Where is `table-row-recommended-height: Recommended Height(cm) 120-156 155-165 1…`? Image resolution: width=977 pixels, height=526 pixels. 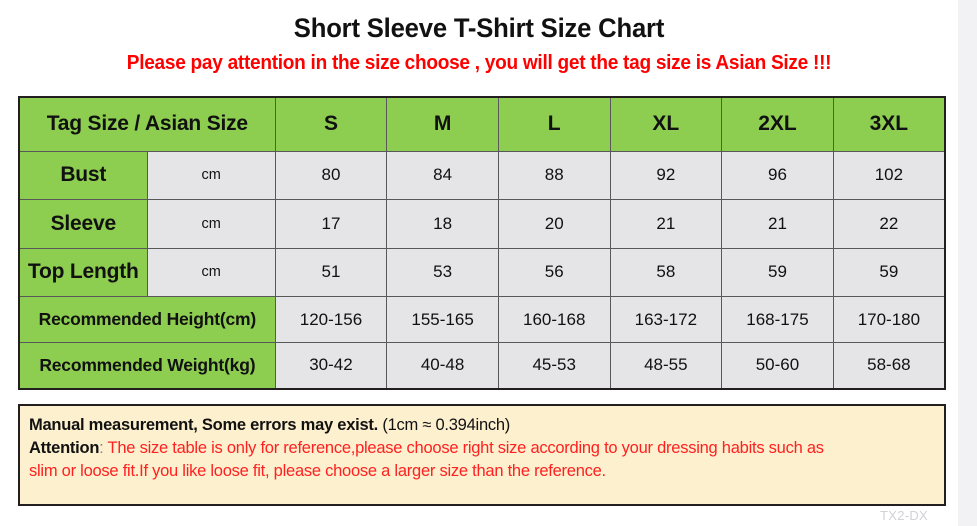
table-row-recommended-height: Recommended Height(cm) 120-156 155-165 1… is located at coordinates (482, 319).